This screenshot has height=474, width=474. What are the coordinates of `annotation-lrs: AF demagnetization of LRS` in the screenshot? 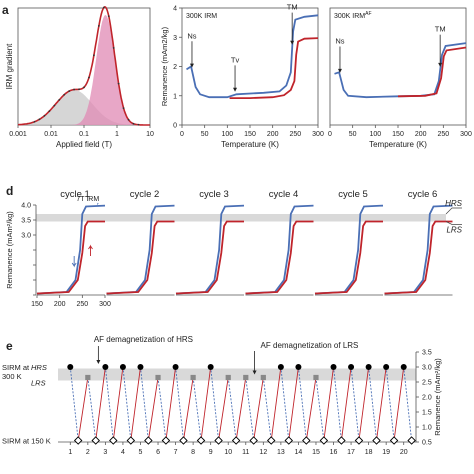 It's located at (310, 345).